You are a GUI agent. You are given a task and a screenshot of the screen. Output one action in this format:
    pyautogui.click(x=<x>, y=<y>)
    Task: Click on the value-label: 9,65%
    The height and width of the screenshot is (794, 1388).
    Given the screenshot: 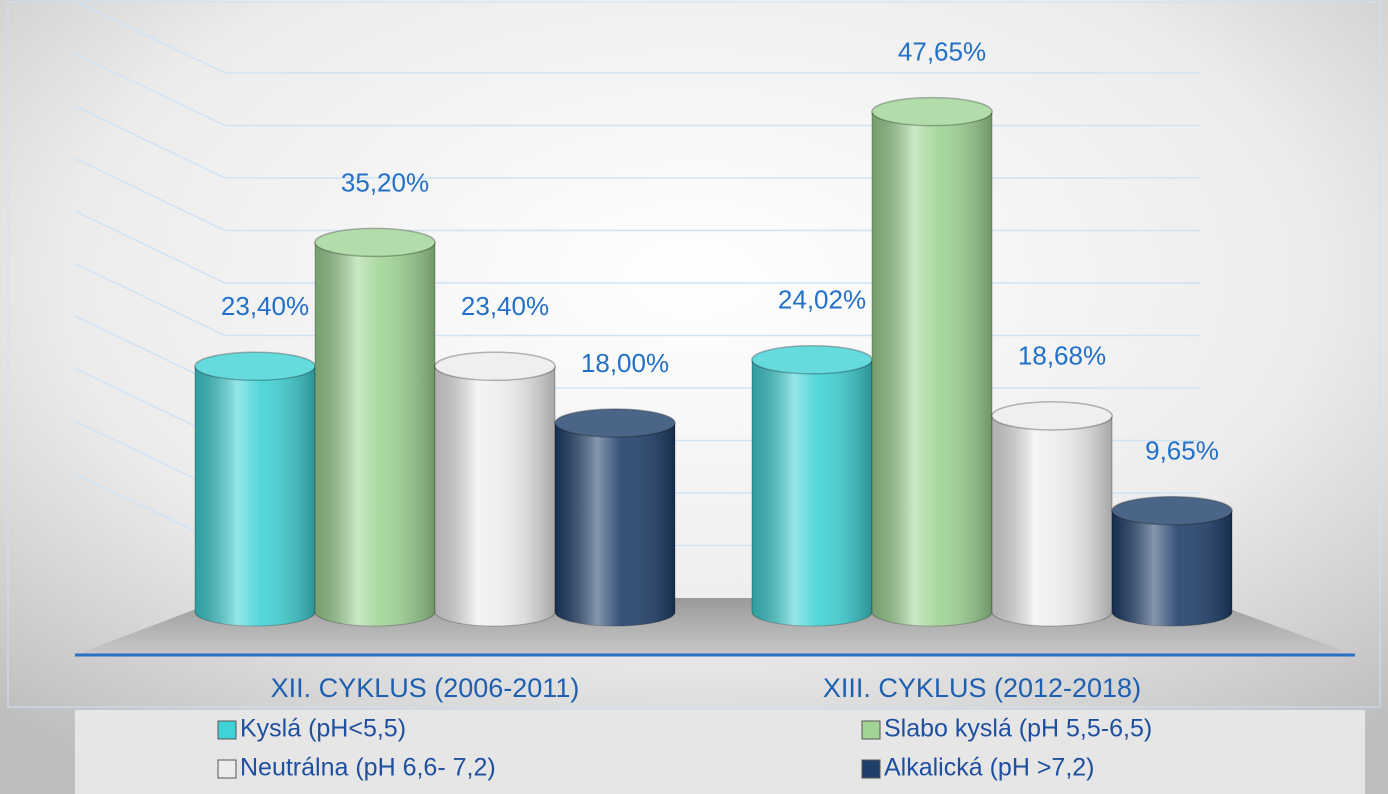 What is the action you would take?
    pyautogui.click(x=1182, y=451)
    